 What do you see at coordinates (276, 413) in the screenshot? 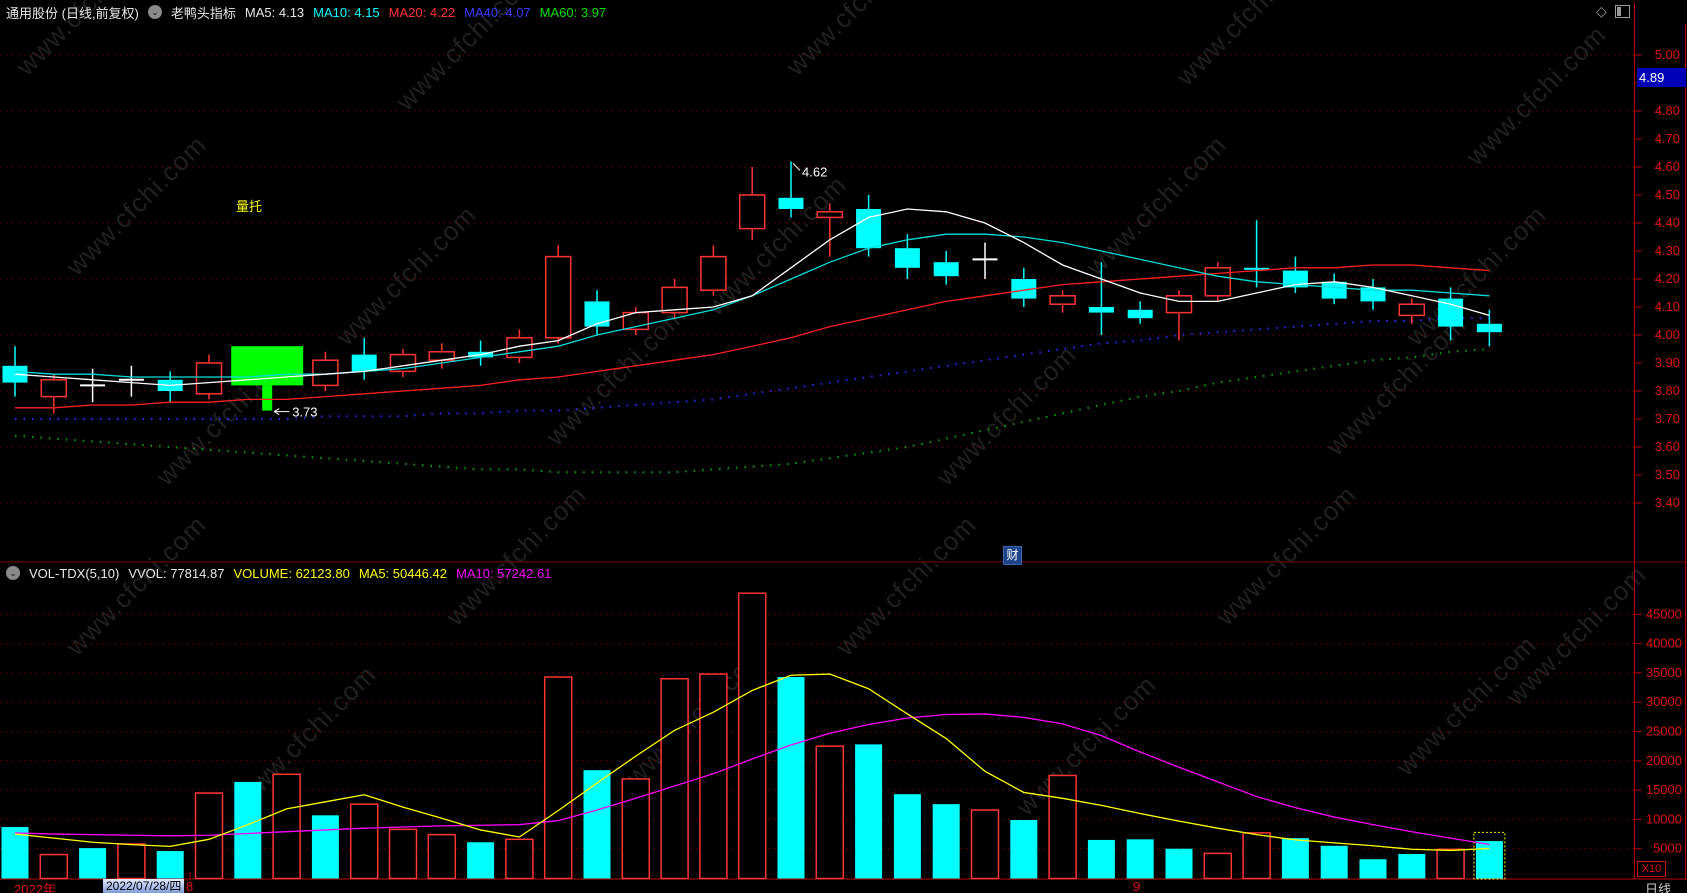
I see `low-arrow` at bounding box center [276, 413].